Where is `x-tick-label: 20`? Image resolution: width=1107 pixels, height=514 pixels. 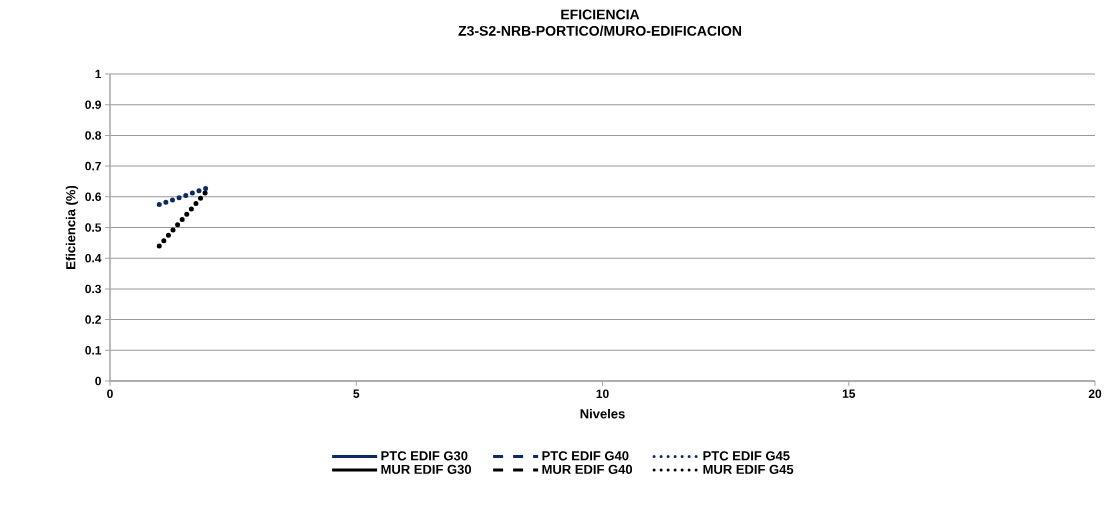 x-tick-label: 20 is located at coordinates (1095, 394).